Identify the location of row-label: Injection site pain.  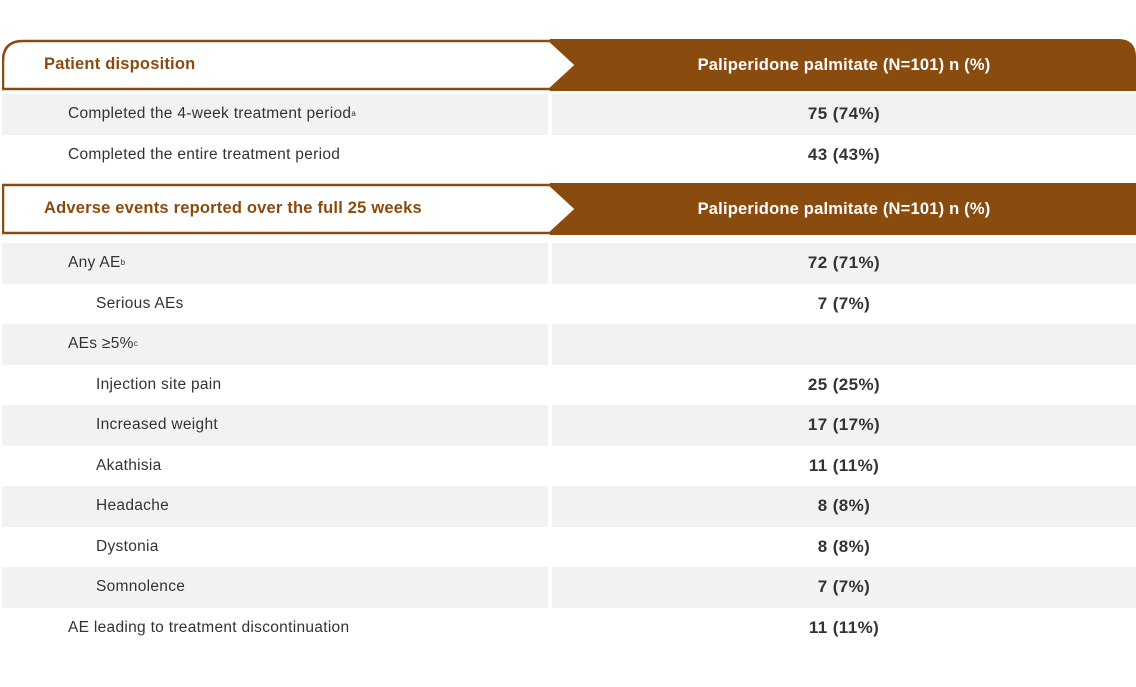
(159, 384).